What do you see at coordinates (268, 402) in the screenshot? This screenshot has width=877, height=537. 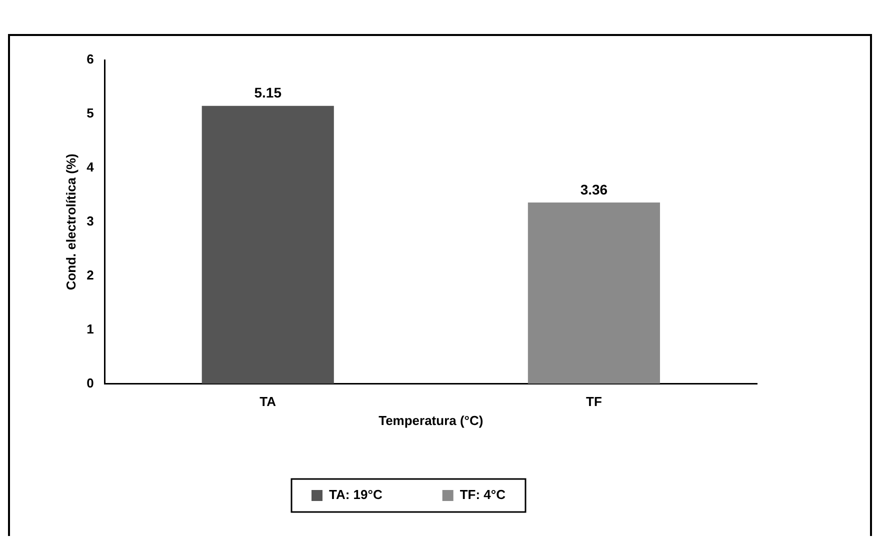 I see `x-tick-label: TA` at bounding box center [268, 402].